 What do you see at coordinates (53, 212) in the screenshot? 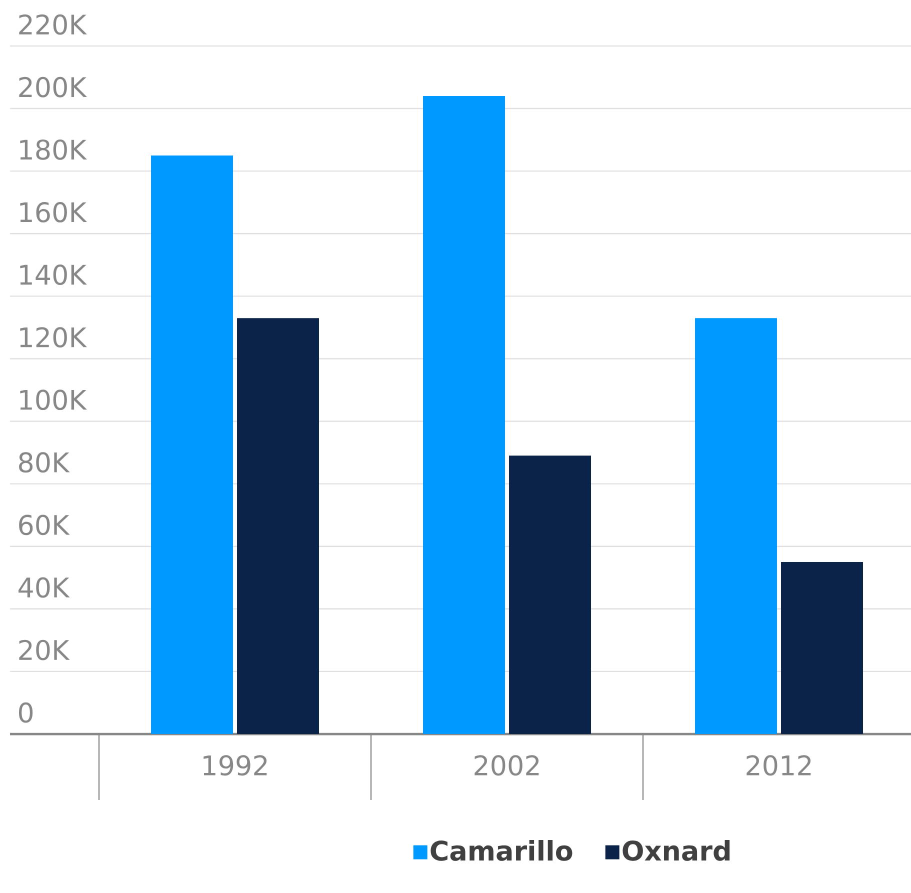
I see `y-tick-label: 160K` at bounding box center [53, 212].